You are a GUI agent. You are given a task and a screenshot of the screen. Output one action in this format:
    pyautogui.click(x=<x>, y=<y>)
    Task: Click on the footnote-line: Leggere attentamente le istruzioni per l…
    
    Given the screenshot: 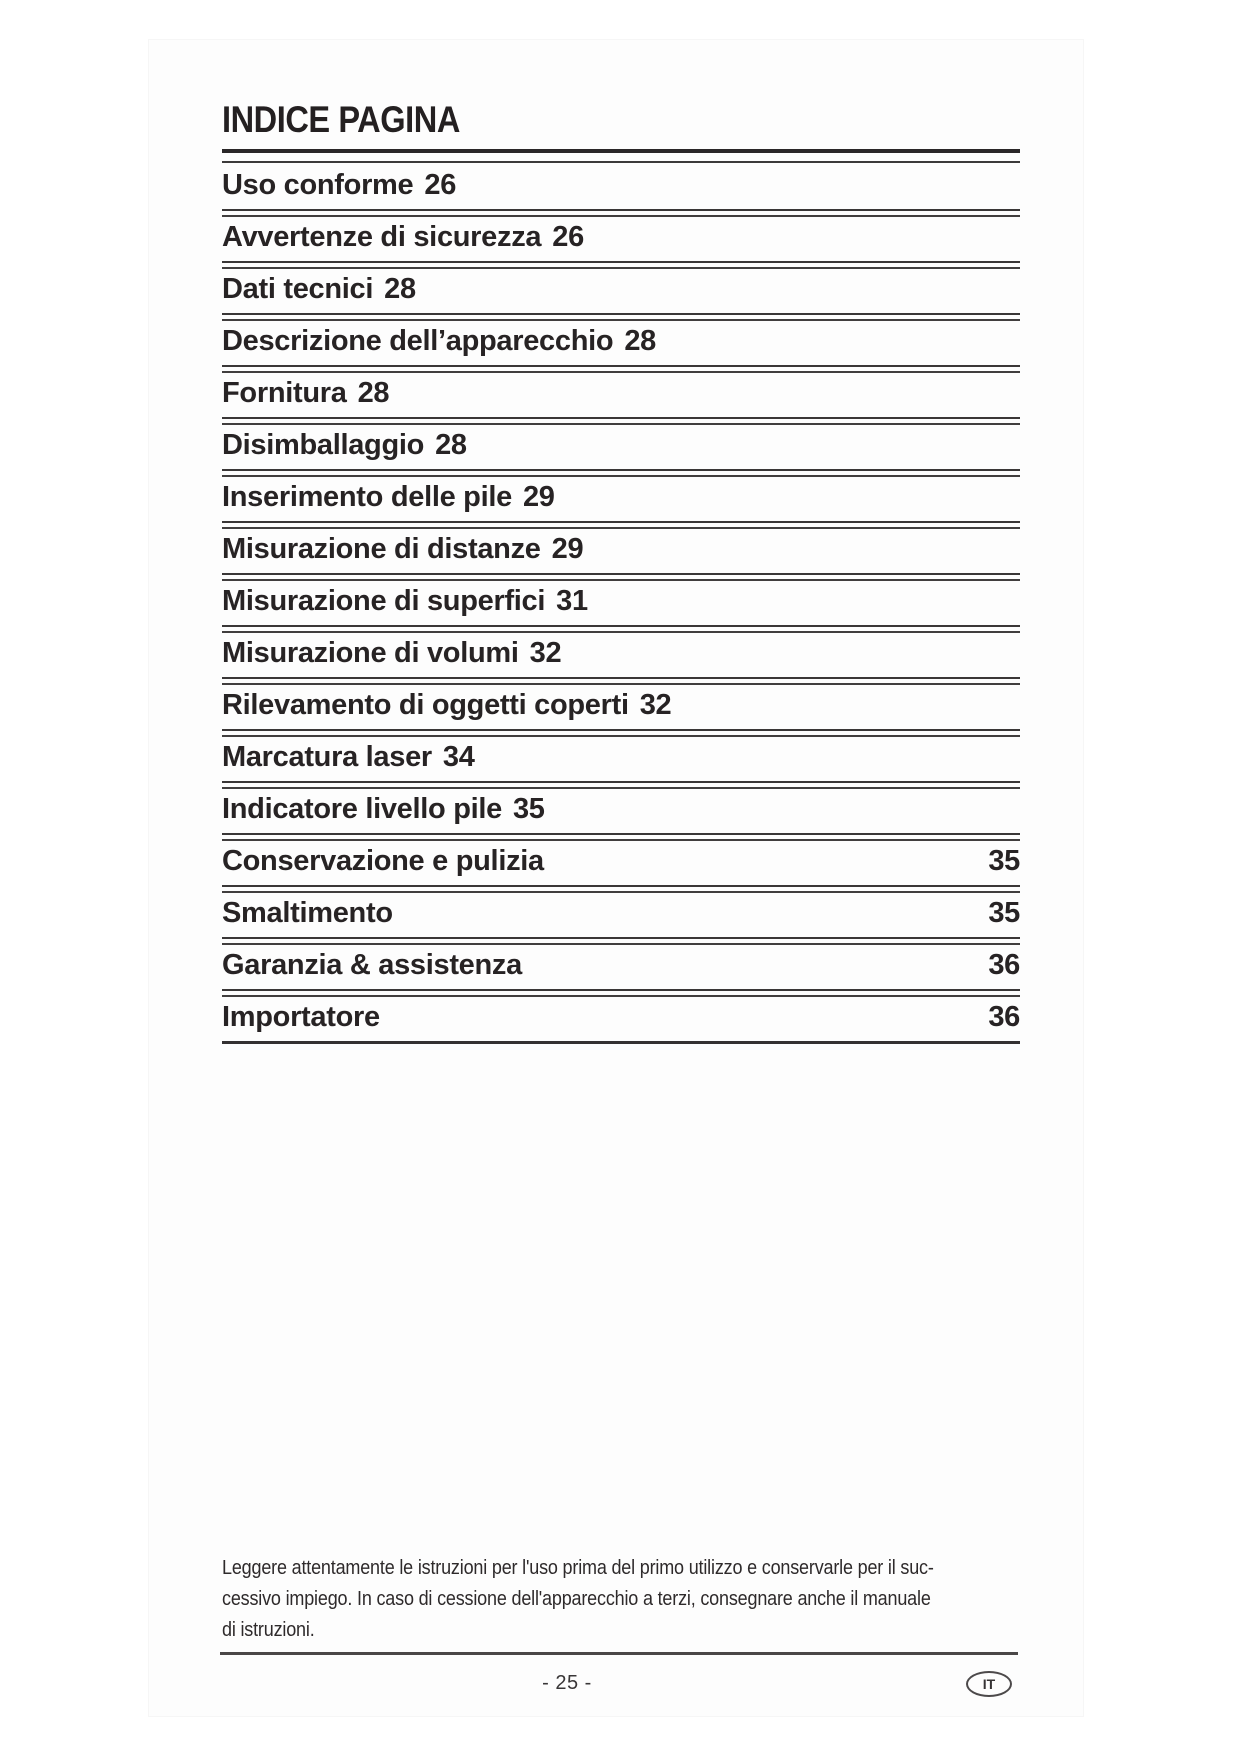 What is the action you would take?
    pyautogui.click(x=578, y=1568)
    